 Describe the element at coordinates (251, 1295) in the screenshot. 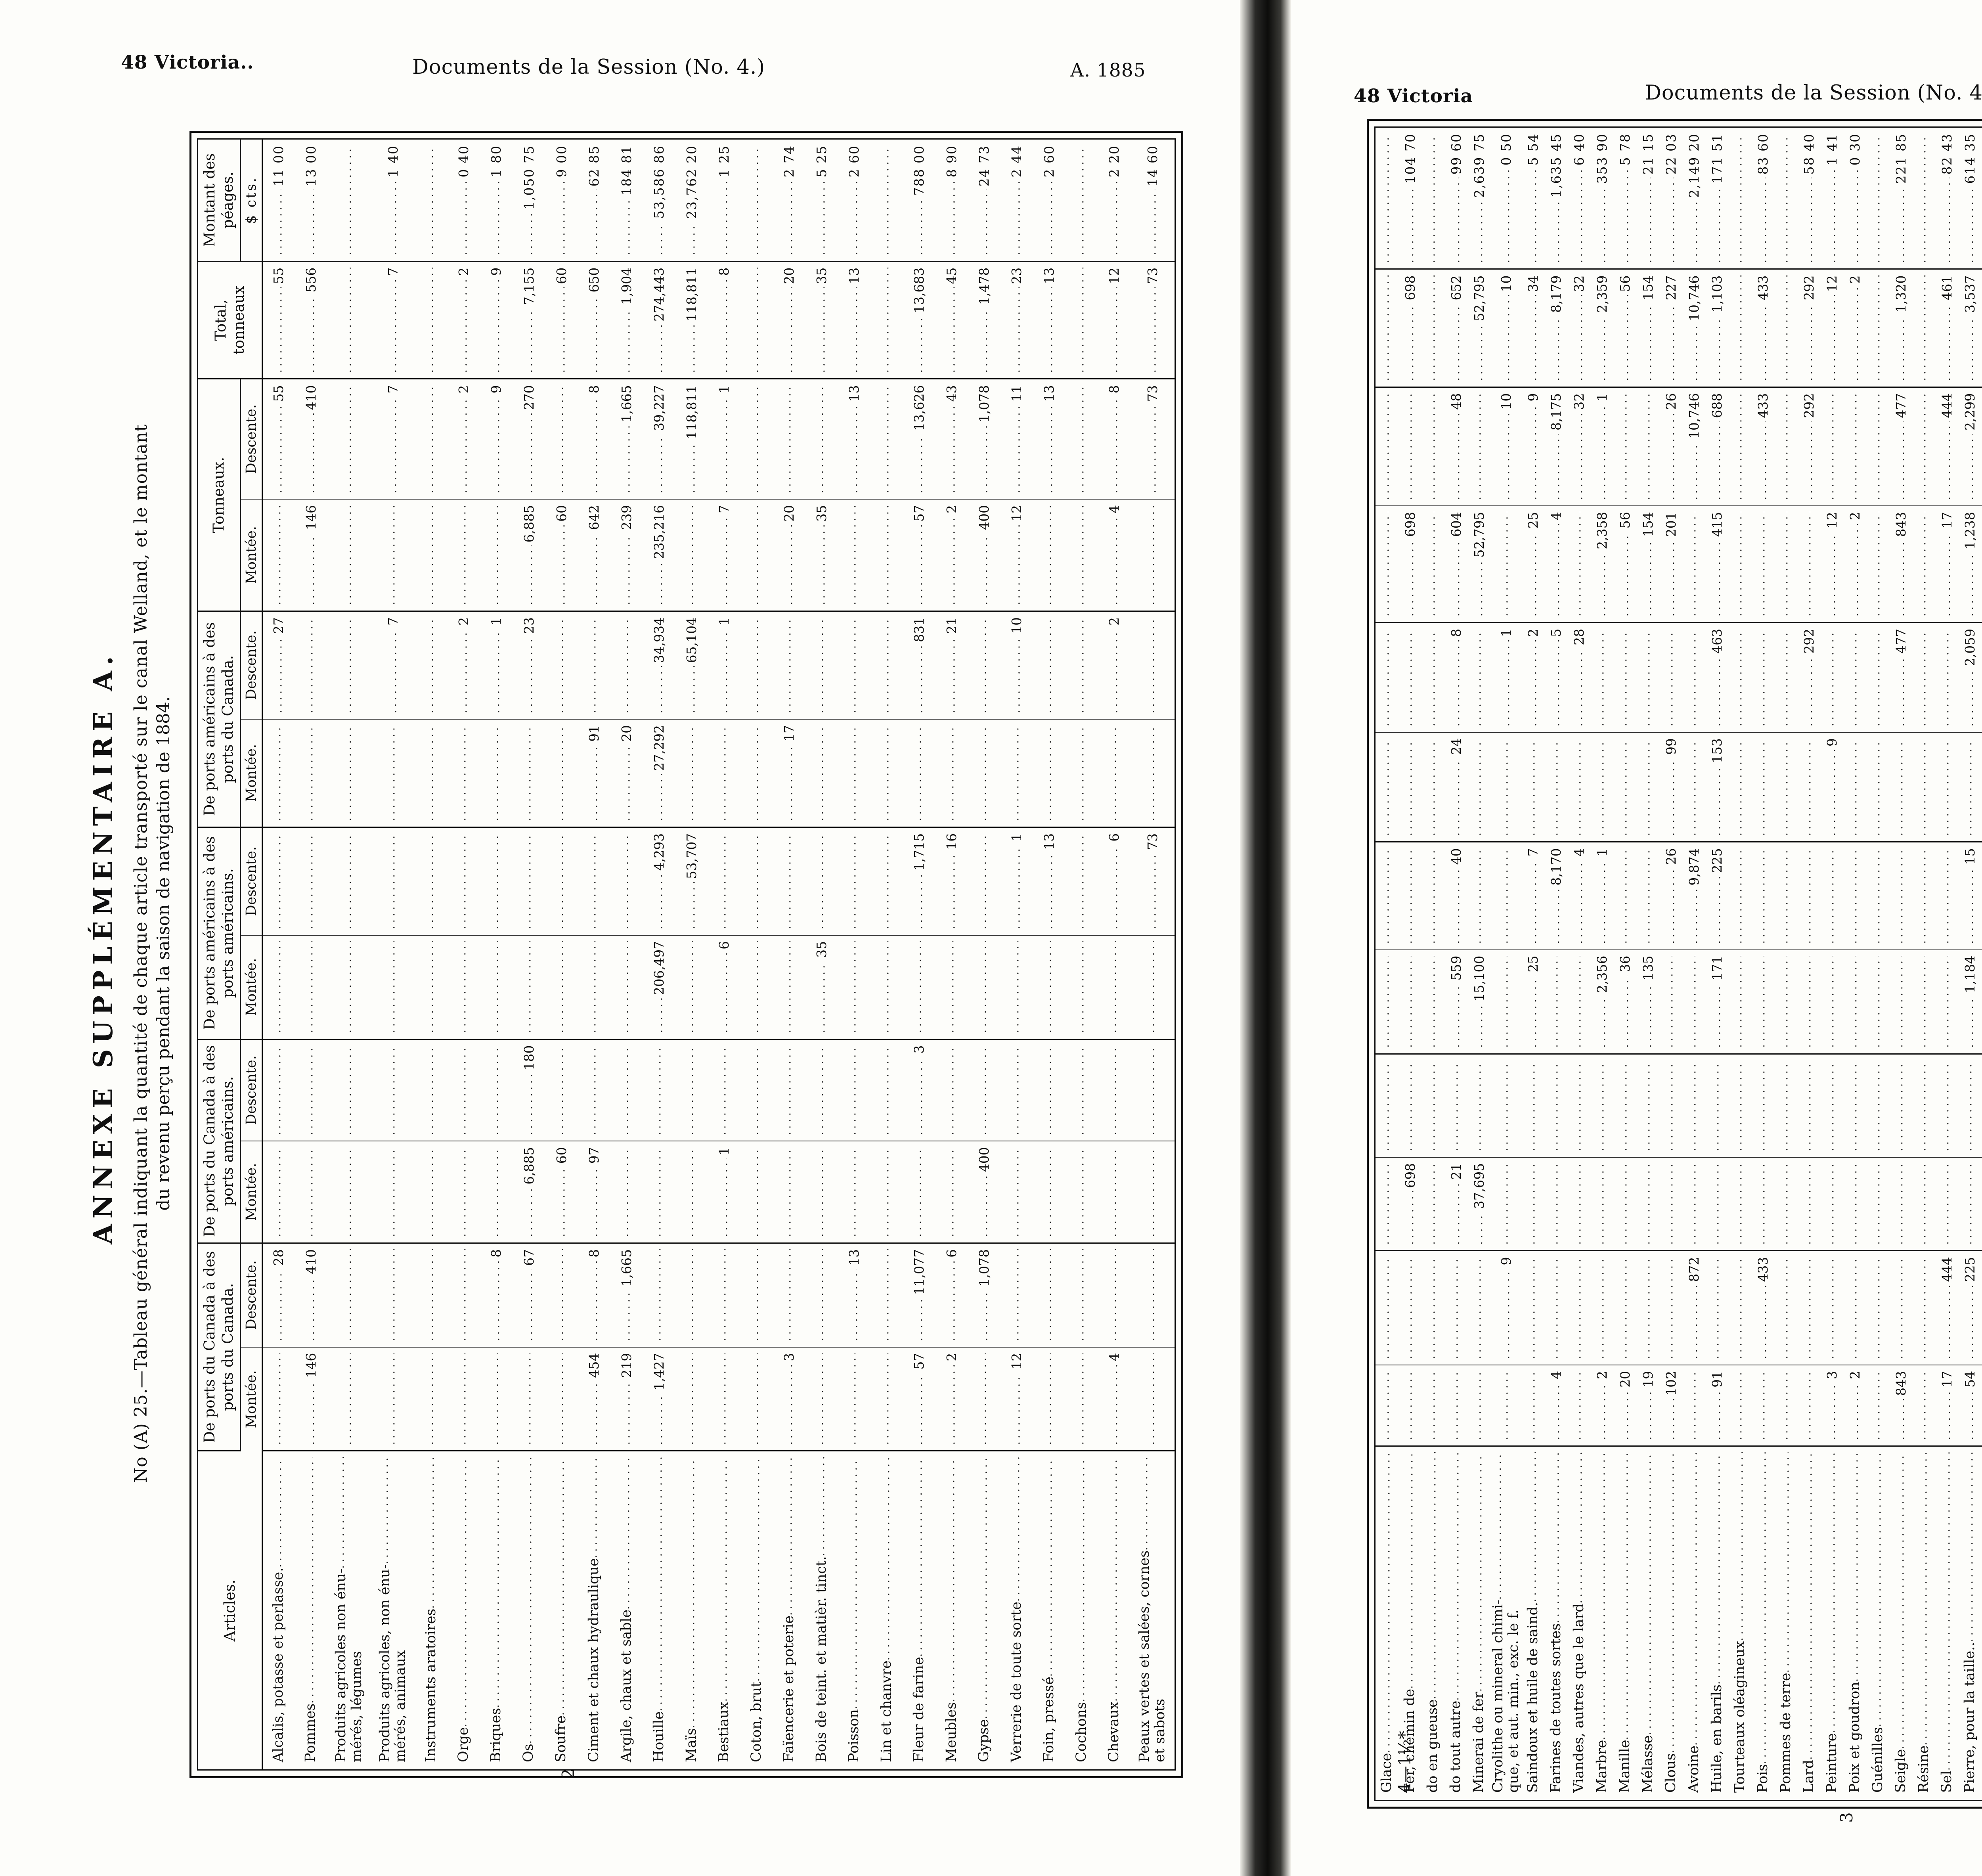

I see `col-cc-descente: Descente.` at that location.